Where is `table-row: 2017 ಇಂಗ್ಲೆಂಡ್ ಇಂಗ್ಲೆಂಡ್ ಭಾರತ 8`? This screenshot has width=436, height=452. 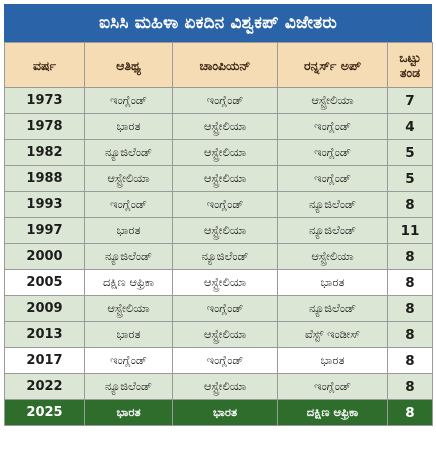 table-row: 2017 ಇಂಗ್ಲೆಂಡ್ ಇಂಗ್ಲೆಂಡ್ ಭಾರತ 8 is located at coordinates (218, 360).